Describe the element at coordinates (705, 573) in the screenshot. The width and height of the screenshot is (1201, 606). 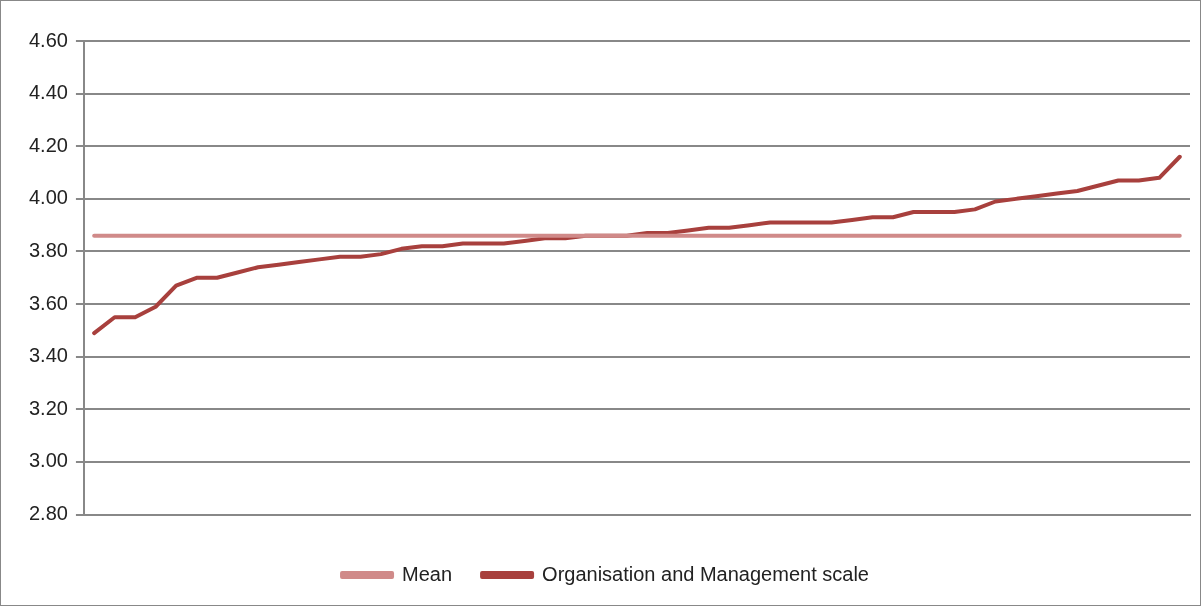
I see `legend-label: Organisation and Management scale` at that location.